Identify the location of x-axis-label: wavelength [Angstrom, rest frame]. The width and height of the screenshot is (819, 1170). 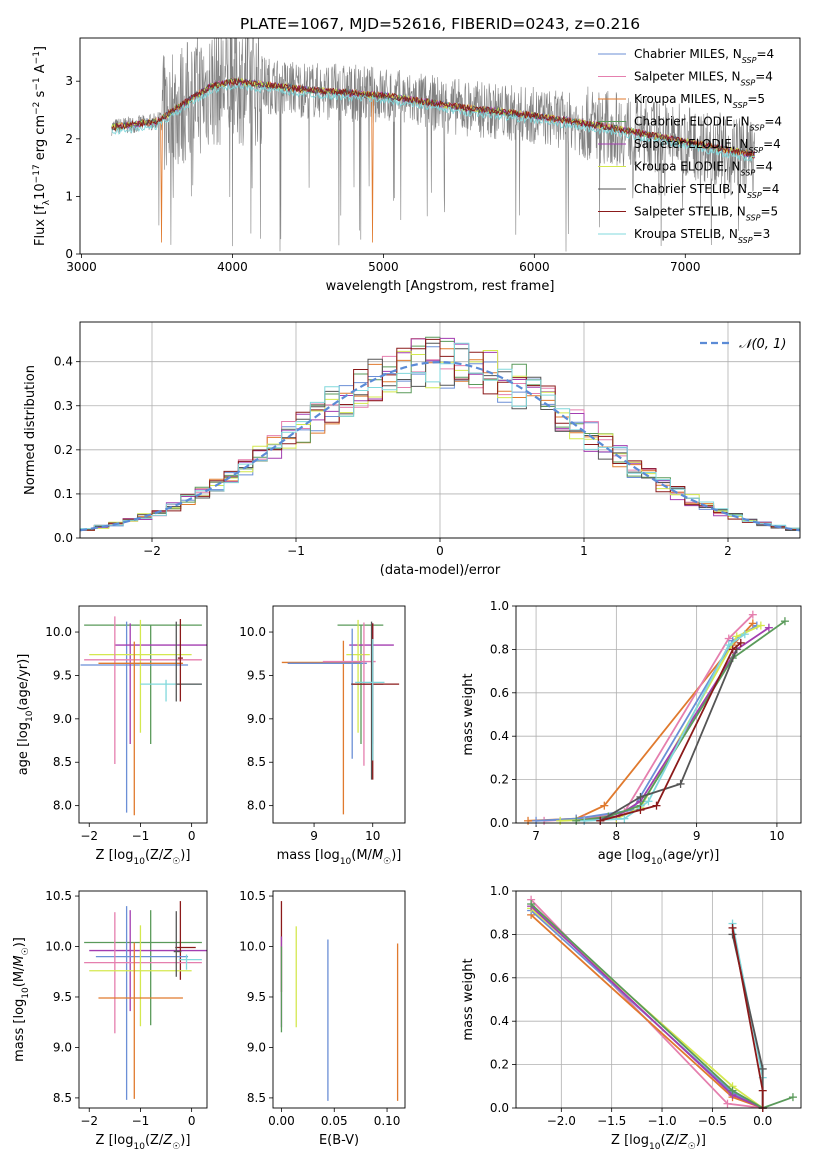
(440, 286).